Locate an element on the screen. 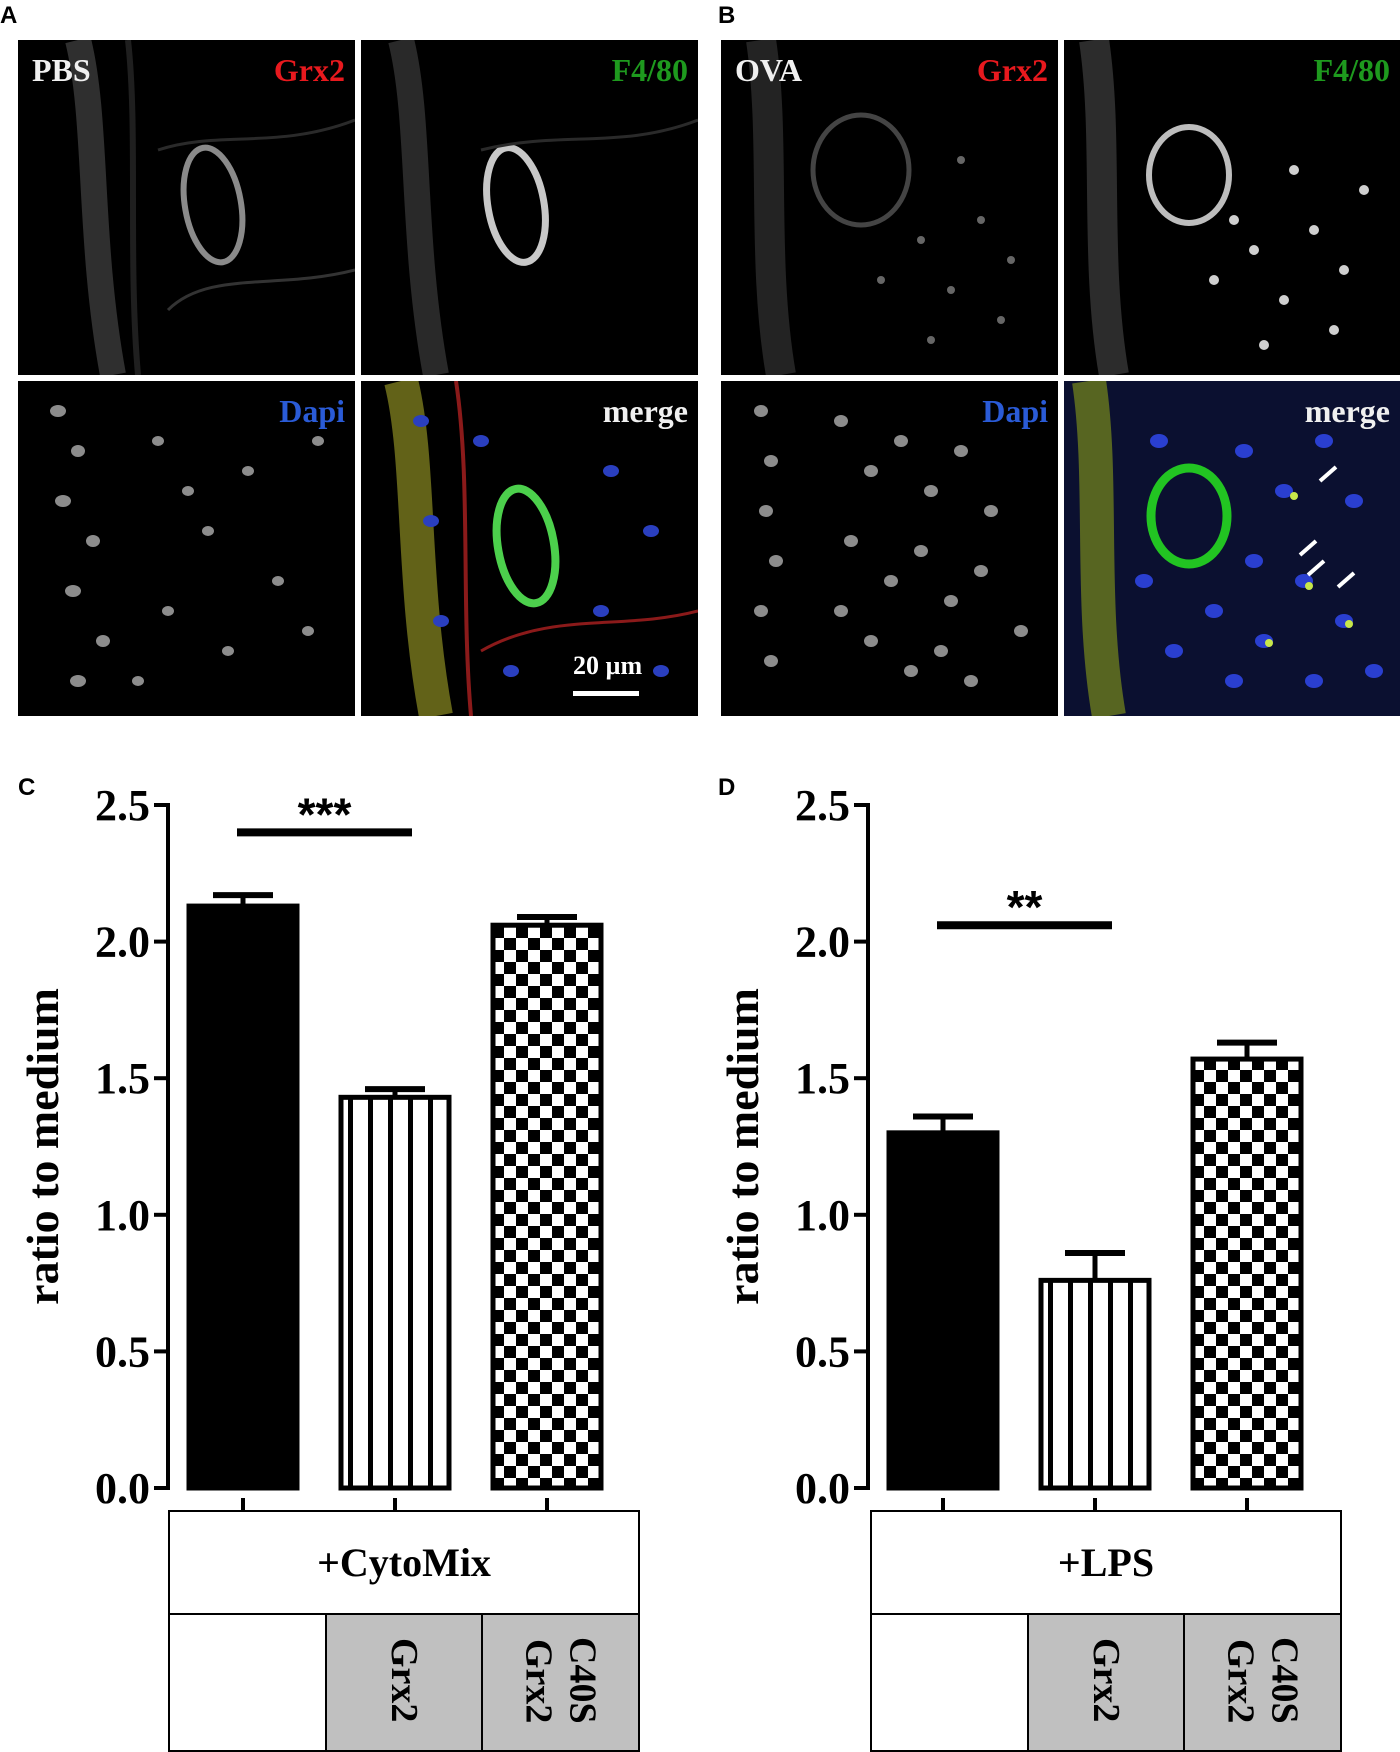 This screenshot has width=1400, height=1752. condition-cell-d-3: Grx2C40S is located at coordinates (1262, 1682).